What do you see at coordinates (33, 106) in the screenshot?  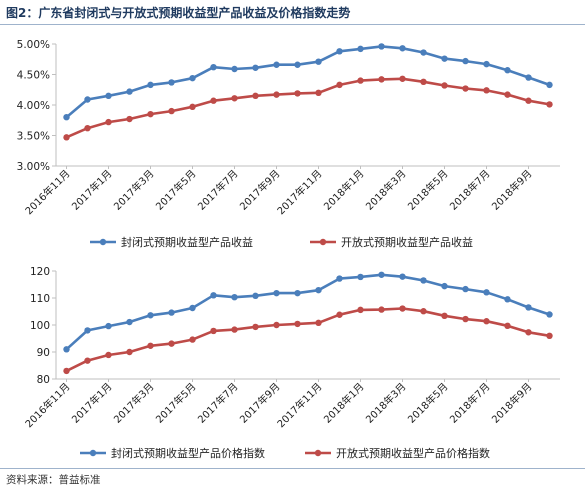 I see `y-tick-label: 4.00%` at bounding box center [33, 106].